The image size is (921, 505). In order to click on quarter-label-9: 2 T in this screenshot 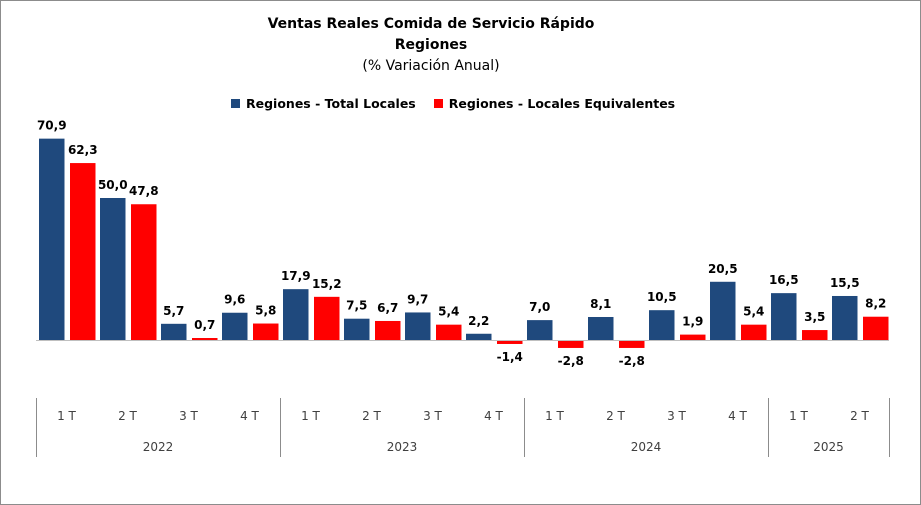, I will do `click(615, 416)`.